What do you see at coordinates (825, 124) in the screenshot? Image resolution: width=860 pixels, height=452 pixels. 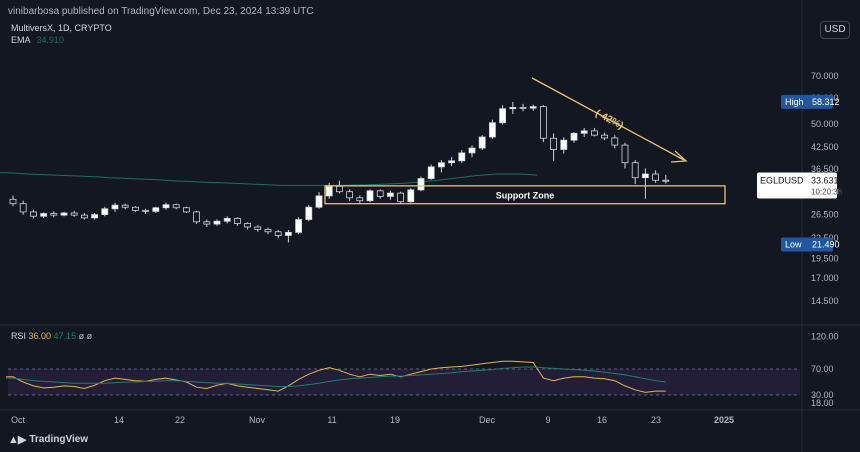 I see `price-tick-label: 50.000` at bounding box center [825, 124].